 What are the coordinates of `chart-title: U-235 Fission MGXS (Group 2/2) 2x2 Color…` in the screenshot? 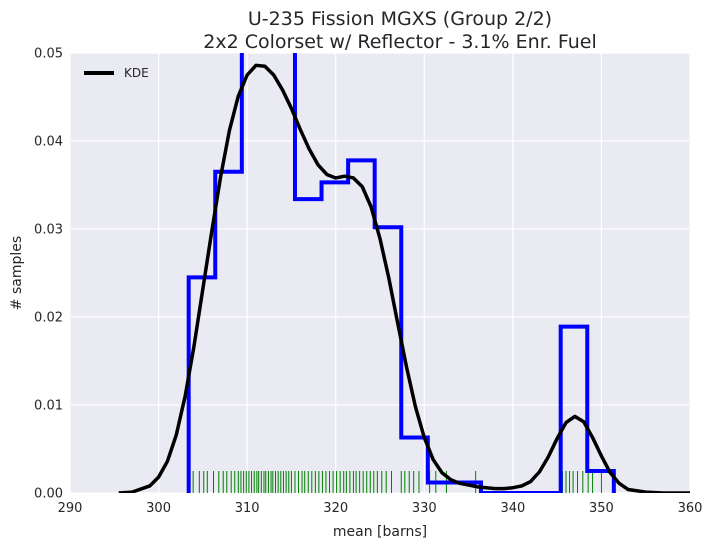 It's located at (400, 30).